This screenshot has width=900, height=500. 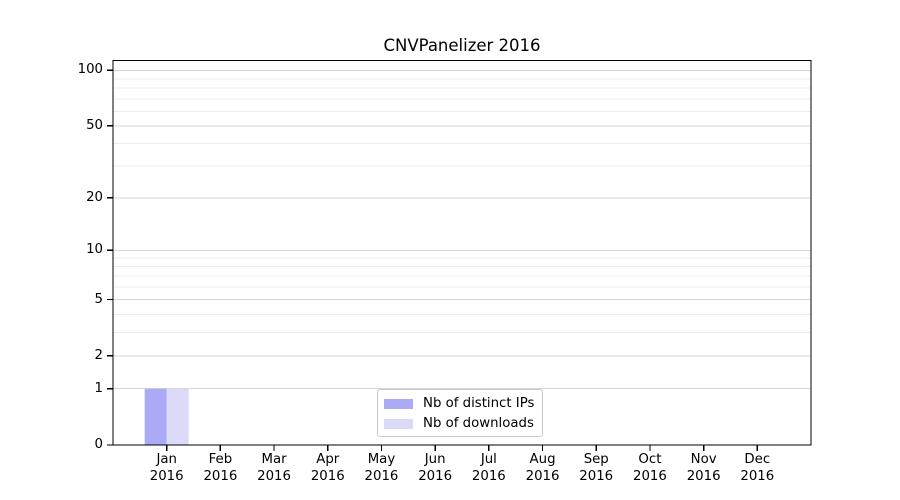 What do you see at coordinates (435, 468) in the screenshot?
I see `x-tick-label: Jun 2016` at bounding box center [435, 468].